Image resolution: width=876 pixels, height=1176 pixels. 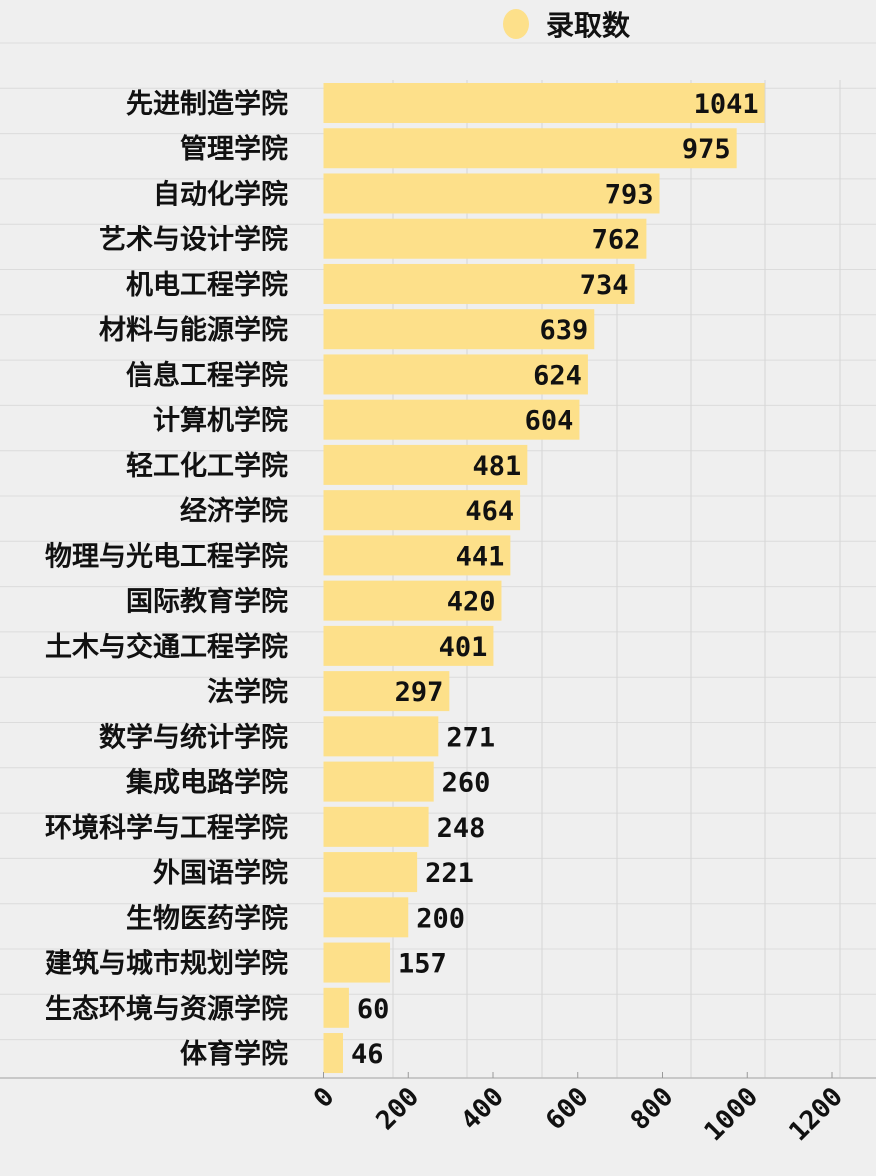 I want to click on category-label: 集成电路学院, so click(x=206, y=783).